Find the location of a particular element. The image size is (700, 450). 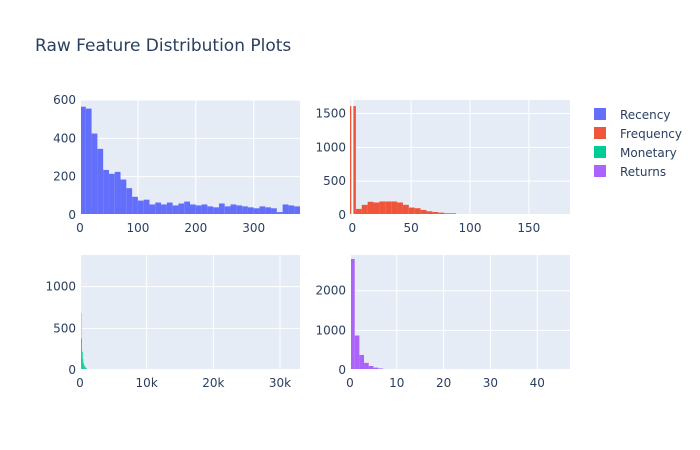

legend-item-recency: Recency is located at coordinates (632, 115).